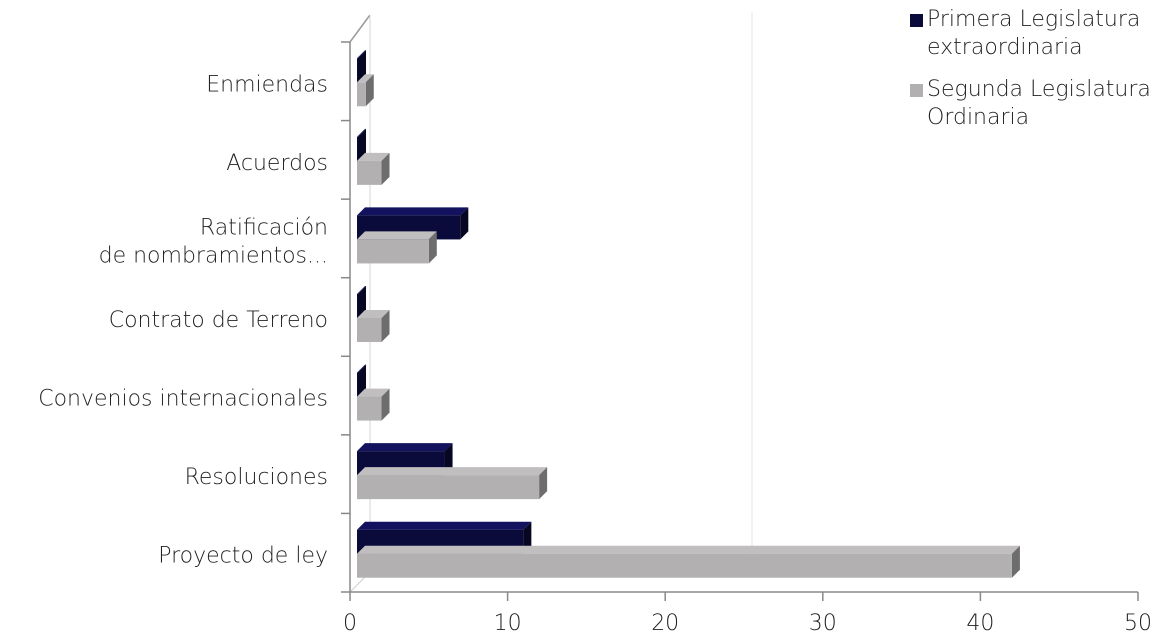 This screenshot has width=1170, height=636. I want to click on x-tick-label: 40, so click(980, 623).